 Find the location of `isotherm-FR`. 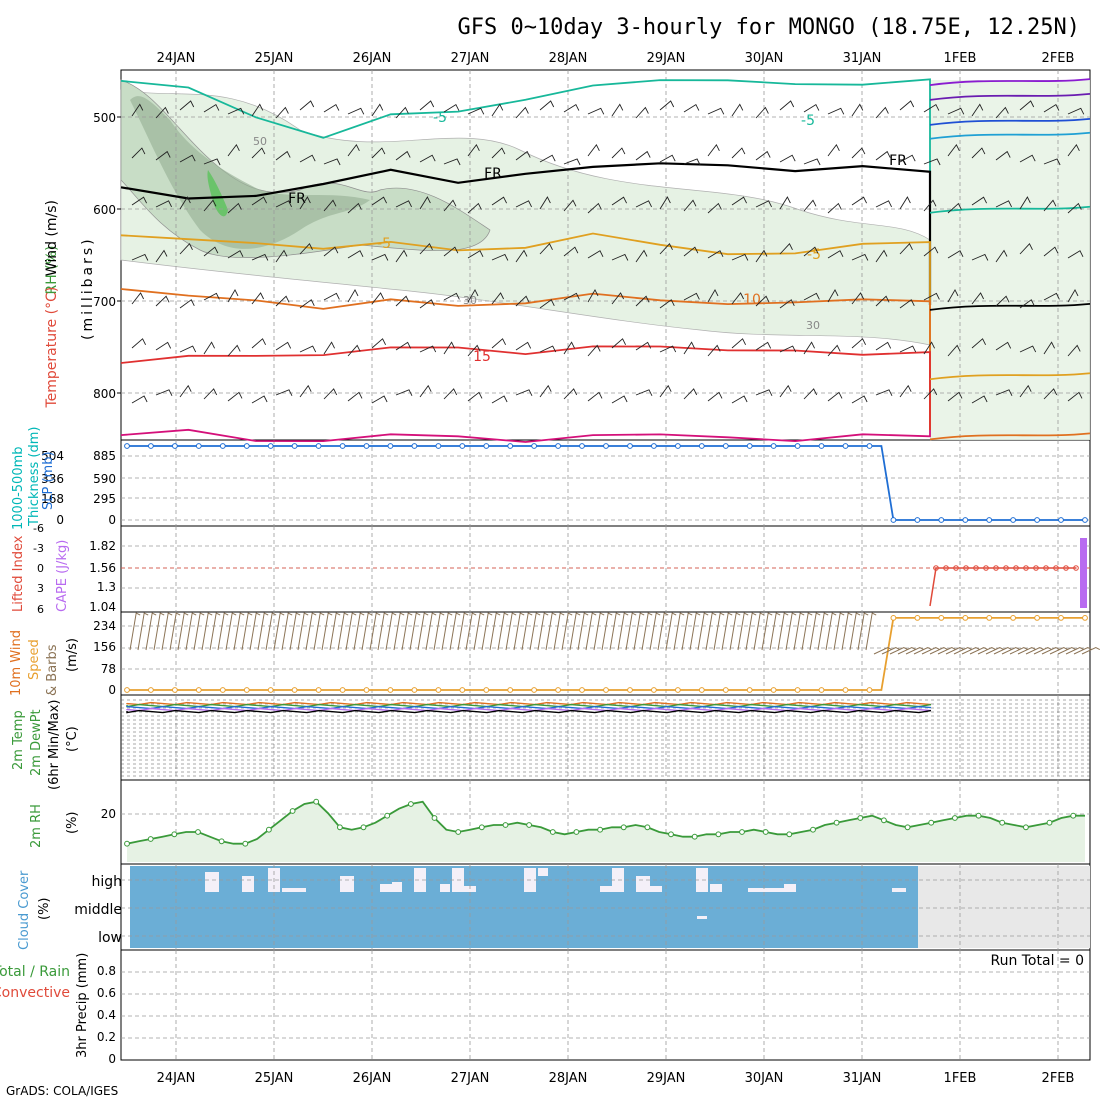

isotherm-FR is located at coordinates (526, 233).